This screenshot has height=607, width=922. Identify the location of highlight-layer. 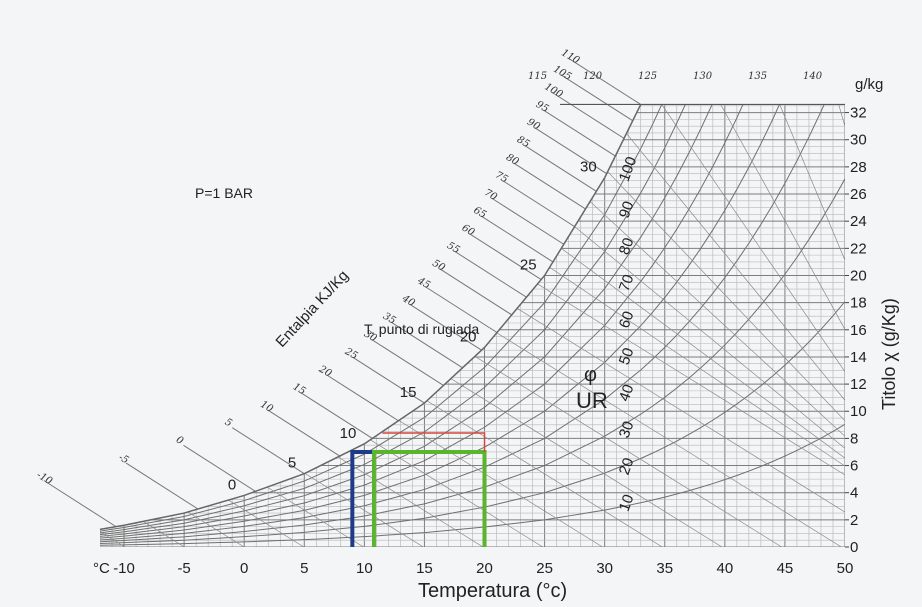
(418, 489).